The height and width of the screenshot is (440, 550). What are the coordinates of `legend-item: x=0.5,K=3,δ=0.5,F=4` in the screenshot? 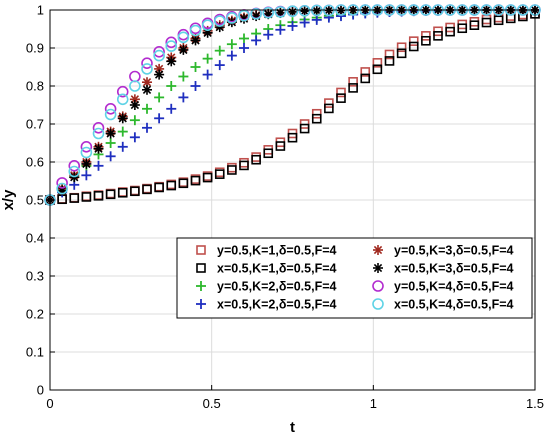 It's located at (443, 269).